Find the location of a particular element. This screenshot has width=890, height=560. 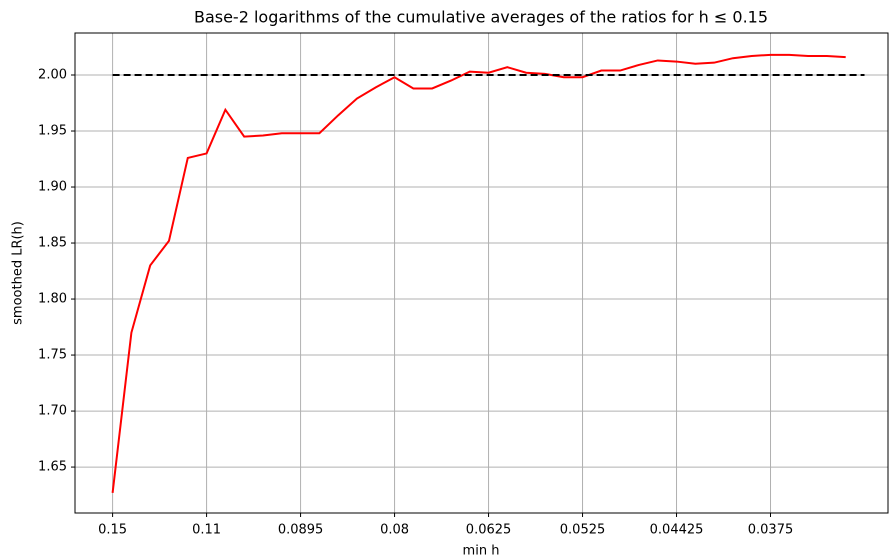

x-tick-label: 0.0375 is located at coordinates (771, 530).